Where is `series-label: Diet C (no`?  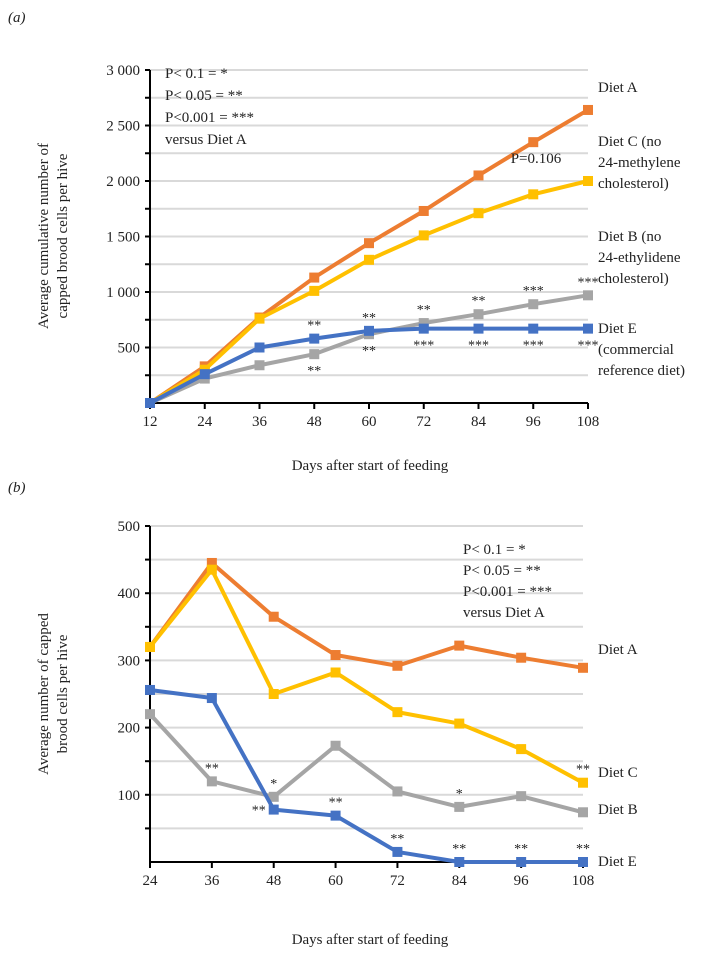 series-label: Diet C (no is located at coordinates (629, 142).